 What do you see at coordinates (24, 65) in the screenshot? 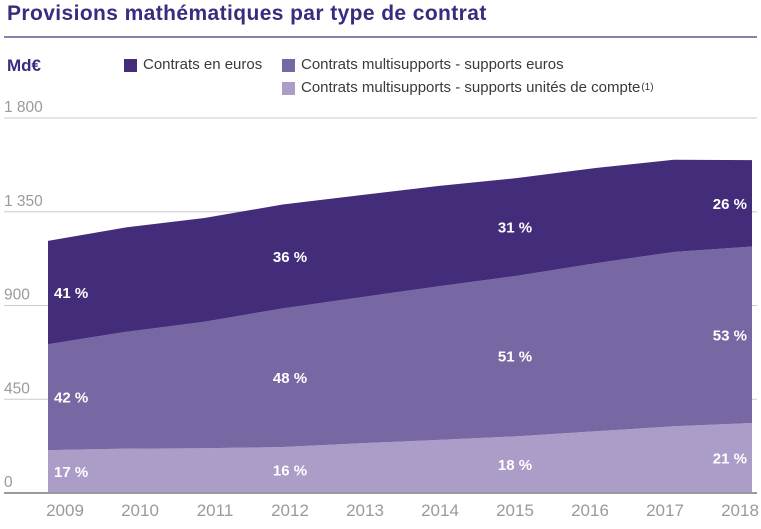
I see `y-axis-unit-label: Md€` at bounding box center [24, 65].